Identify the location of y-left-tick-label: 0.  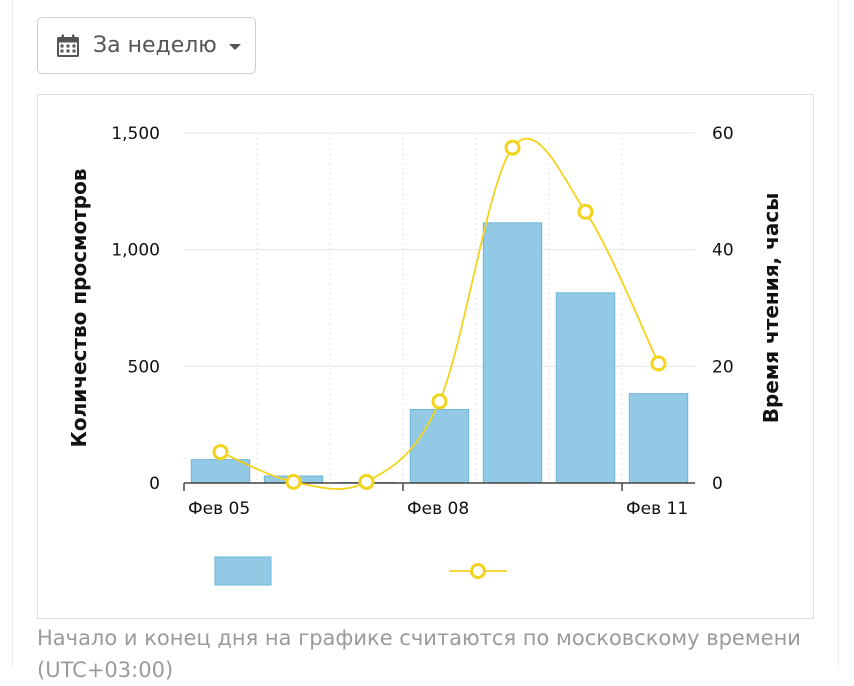
(154, 484).